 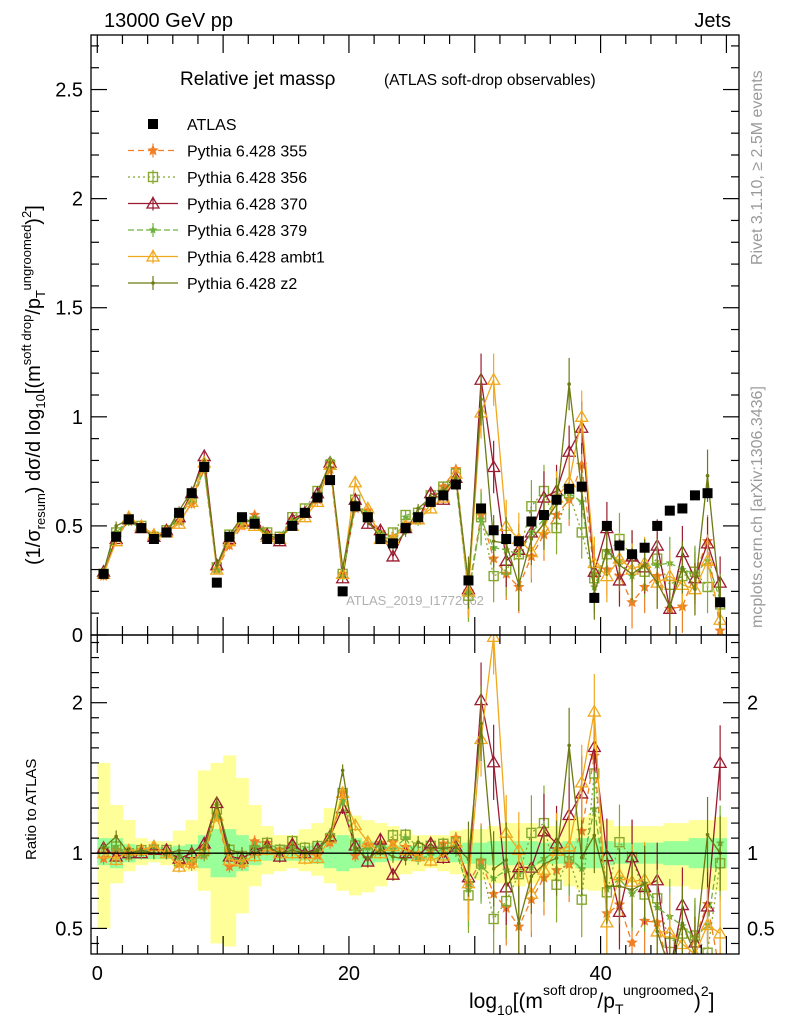 What do you see at coordinates (153, 202) in the screenshot?
I see `legend-marker-p370` at bounding box center [153, 202].